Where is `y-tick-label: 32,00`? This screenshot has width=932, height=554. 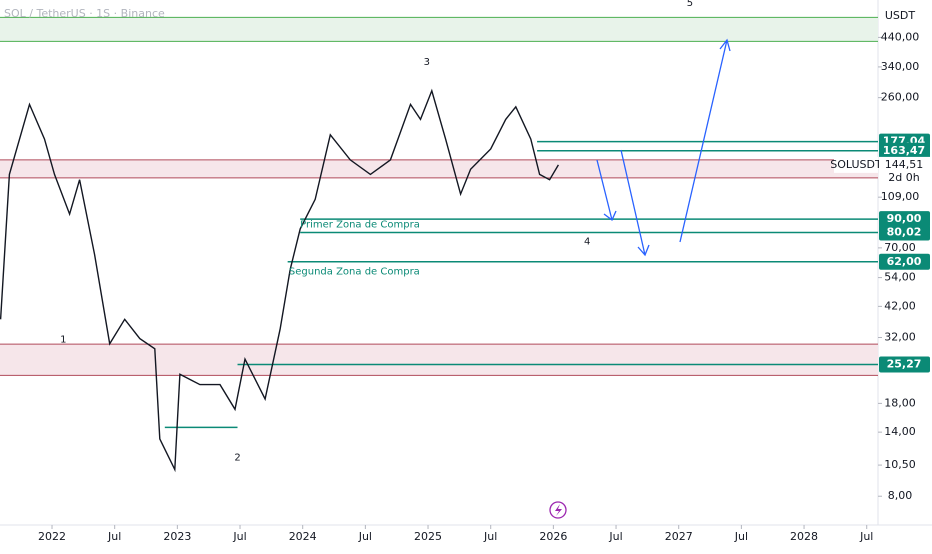 y-tick-label: 32,00 is located at coordinates (900, 337).